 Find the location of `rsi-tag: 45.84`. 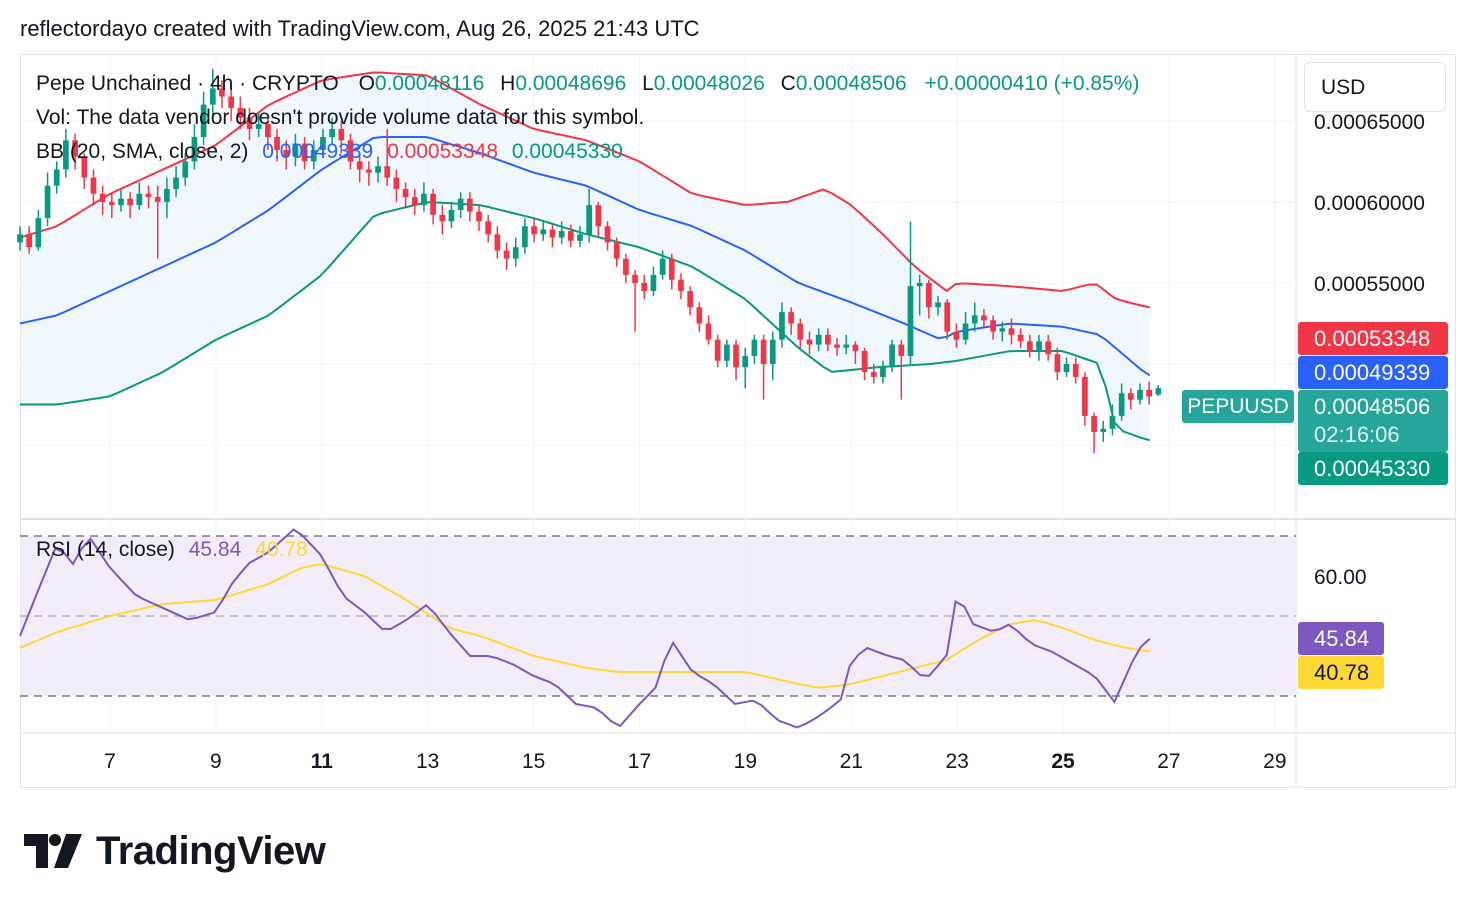

rsi-tag: 45.84 is located at coordinates (1341, 638).